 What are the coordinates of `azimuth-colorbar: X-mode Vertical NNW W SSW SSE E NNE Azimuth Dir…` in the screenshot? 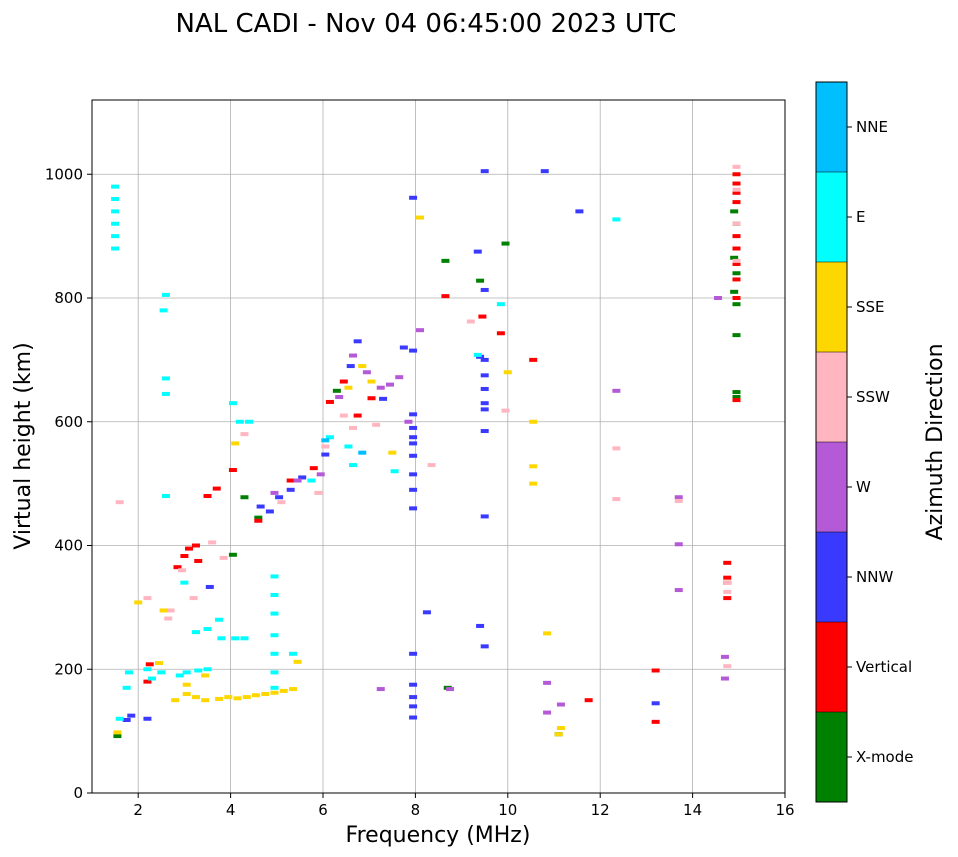 It's located at (881, 442).